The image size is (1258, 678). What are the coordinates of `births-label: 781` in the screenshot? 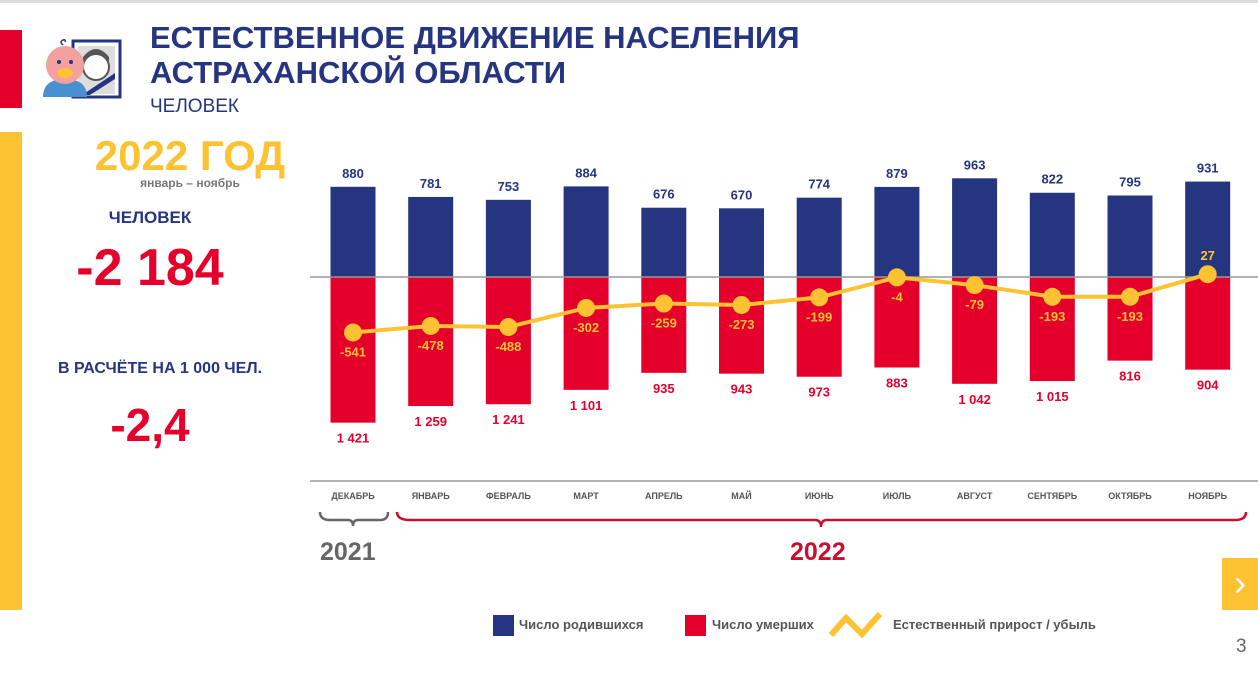 It's located at (431, 183).